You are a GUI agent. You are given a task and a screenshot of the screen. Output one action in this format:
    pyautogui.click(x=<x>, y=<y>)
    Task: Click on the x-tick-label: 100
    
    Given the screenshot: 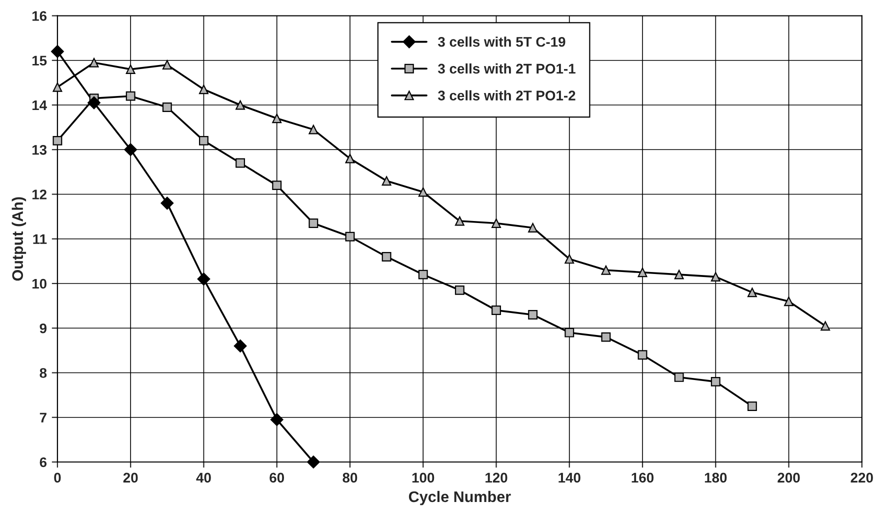 What is the action you would take?
    pyautogui.click(x=423, y=477)
    